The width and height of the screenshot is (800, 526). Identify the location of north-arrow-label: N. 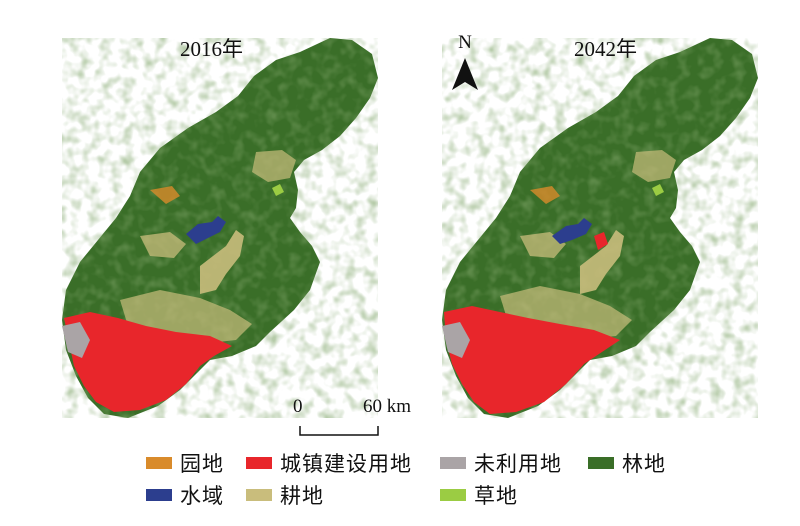
(465, 42).